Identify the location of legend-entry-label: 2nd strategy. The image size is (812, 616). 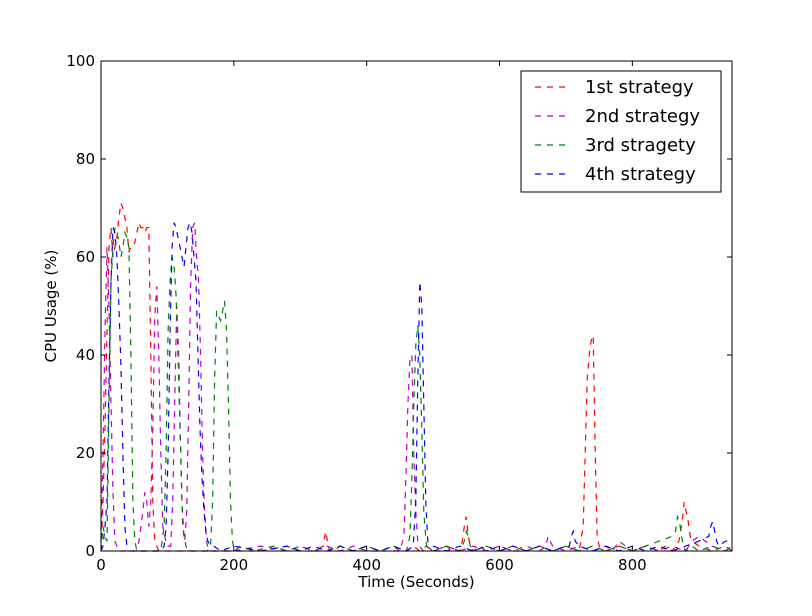
(642, 116).